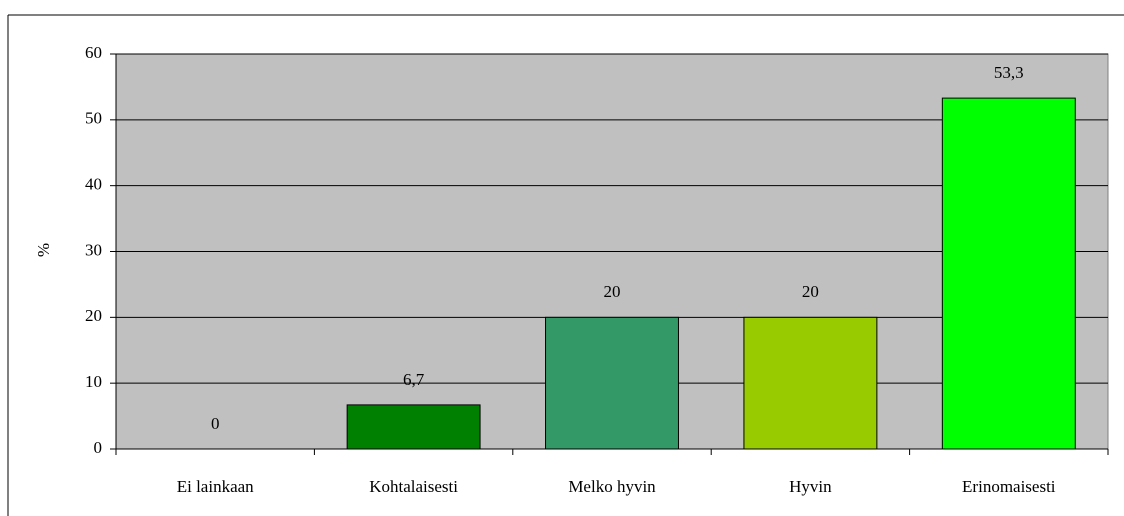 This screenshot has width=1124, height=516. Describe the element at coordinates (43, 250) in the screenshot. I see `y-axis-label: %` at that location.